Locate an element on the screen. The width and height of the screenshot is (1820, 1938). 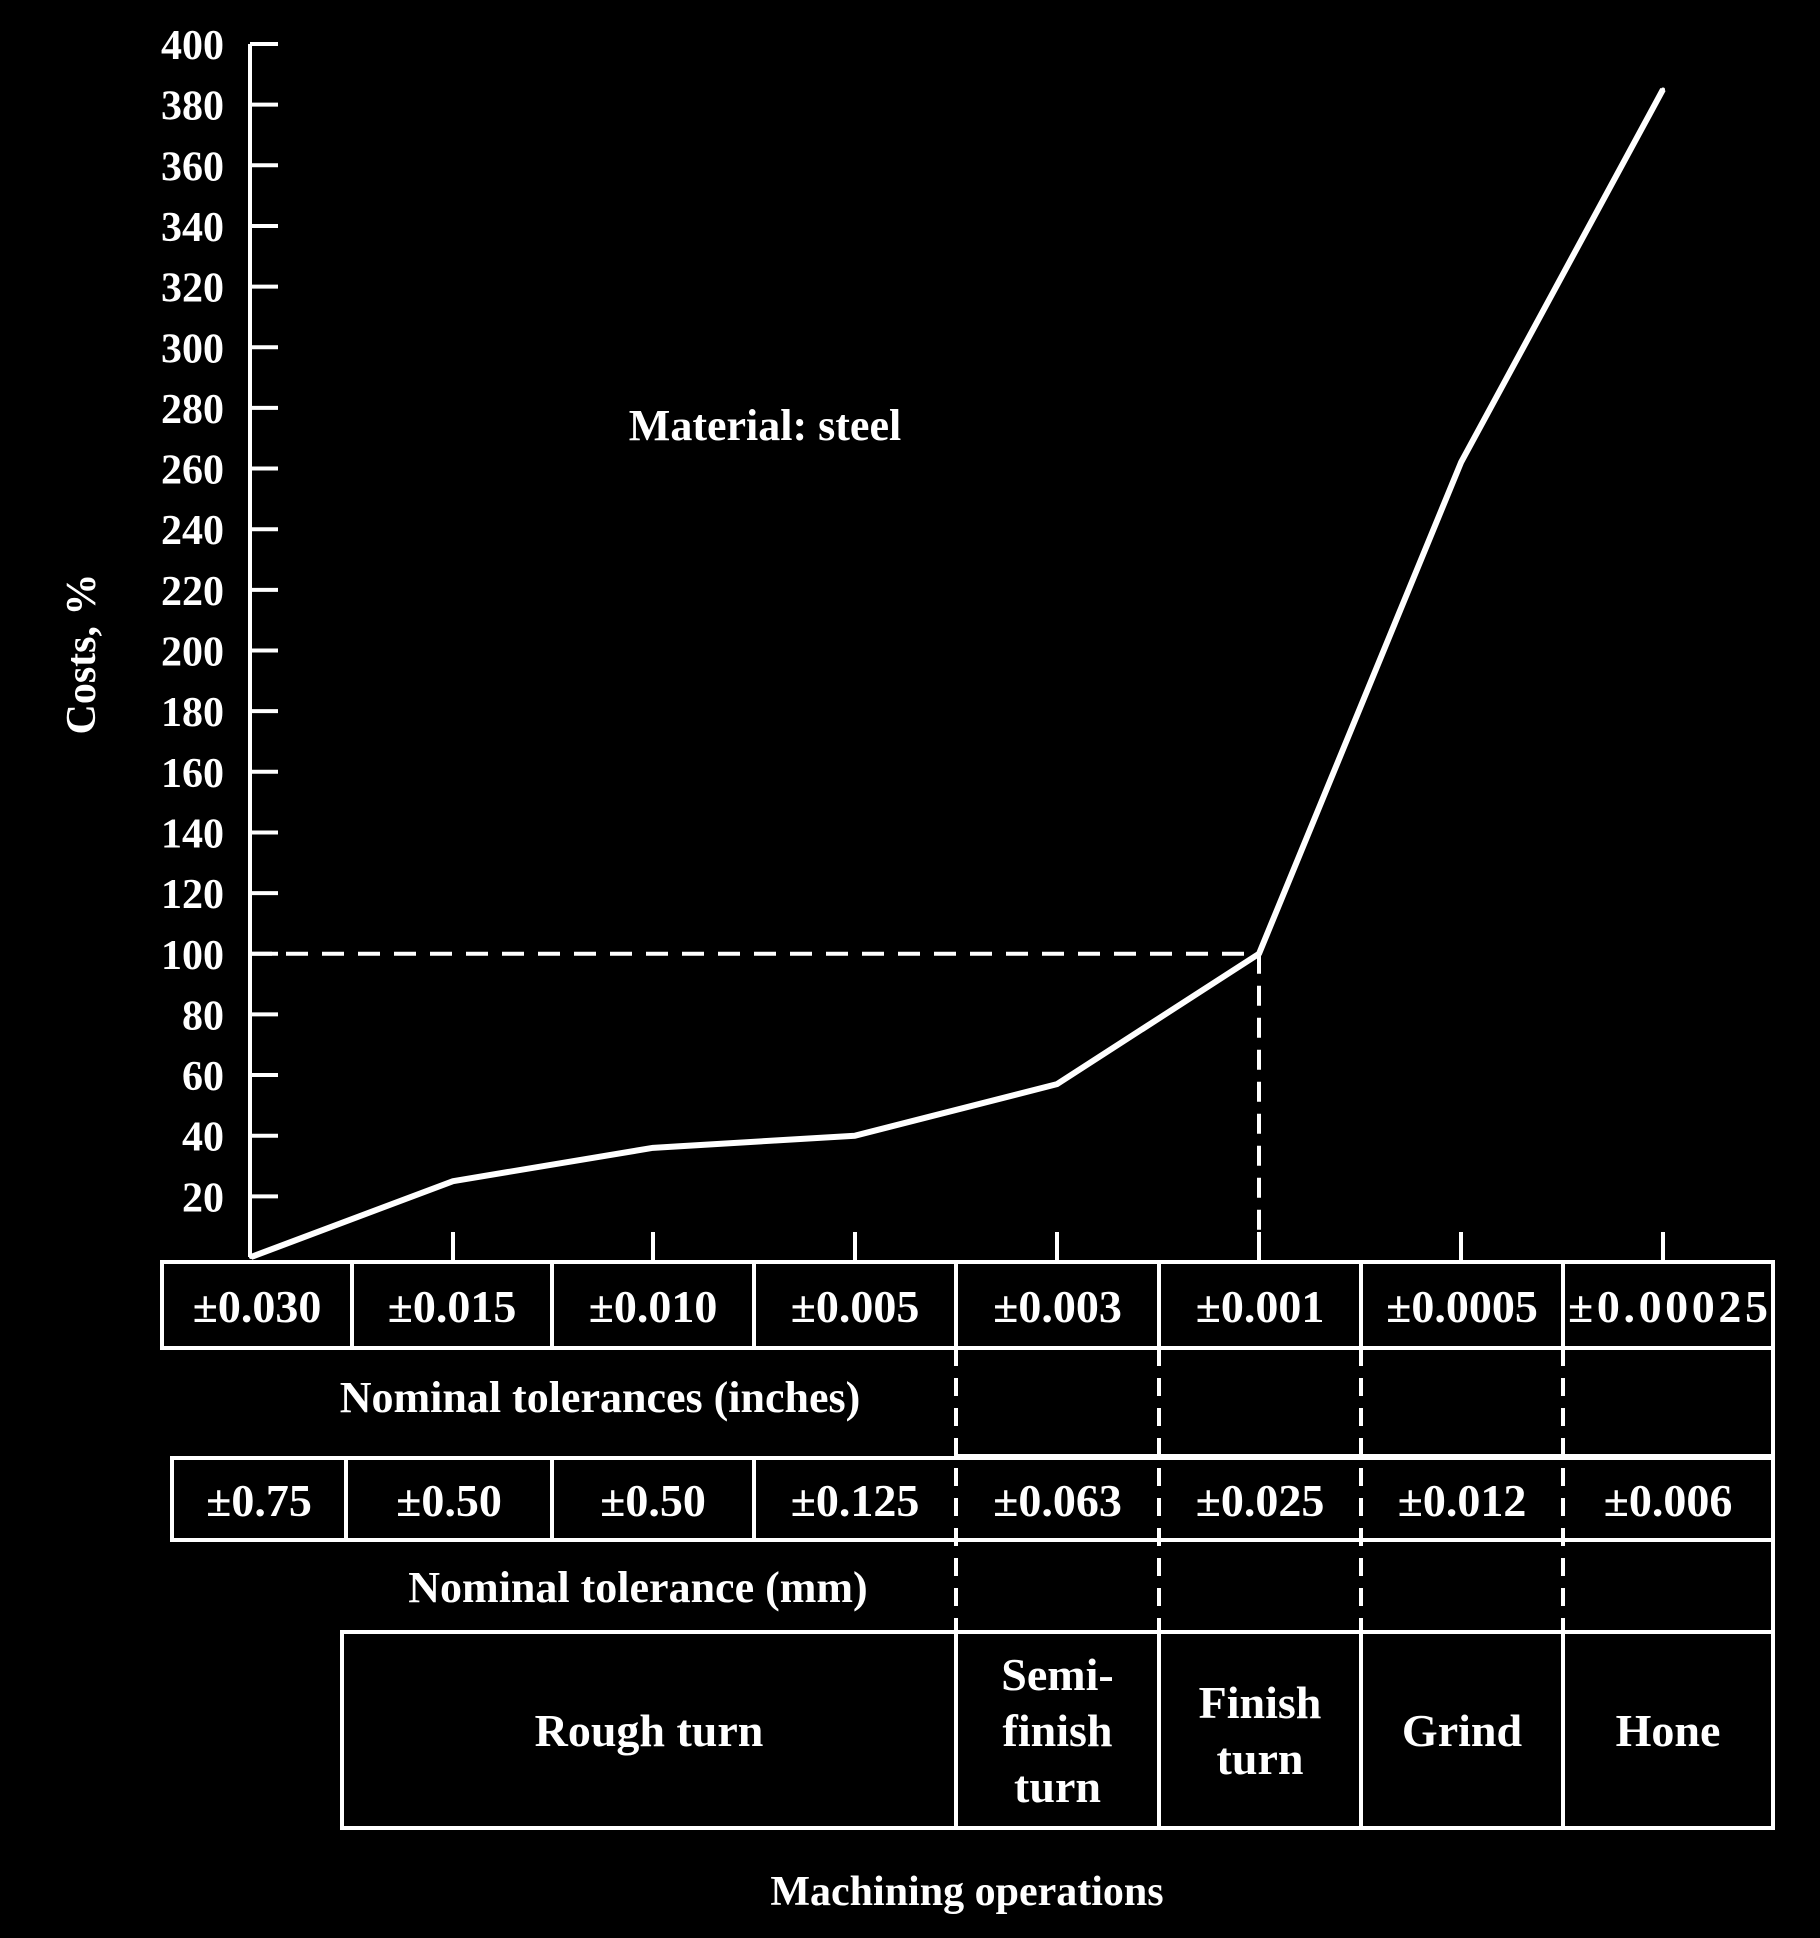
y-axis-title: Costs, % is located at coordinates (82, 653).